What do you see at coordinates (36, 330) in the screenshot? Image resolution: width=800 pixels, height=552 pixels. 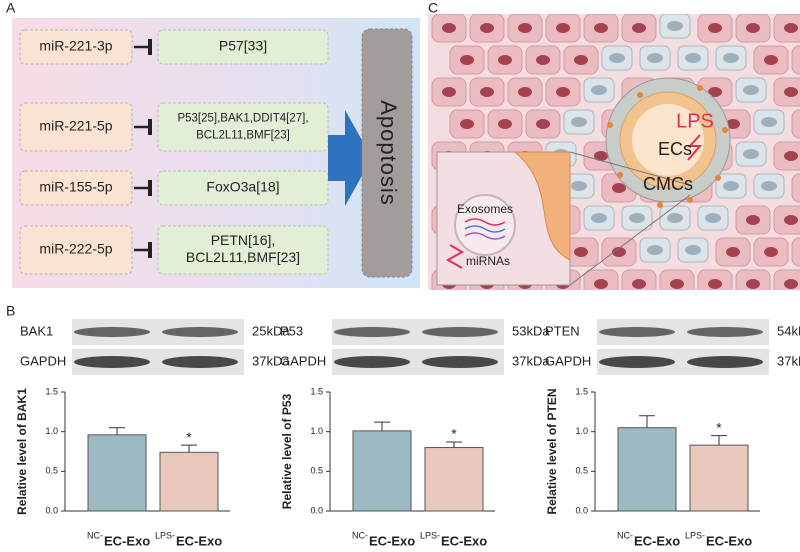 I see `blot-label: BAK1` at bounding box center [36, 330].